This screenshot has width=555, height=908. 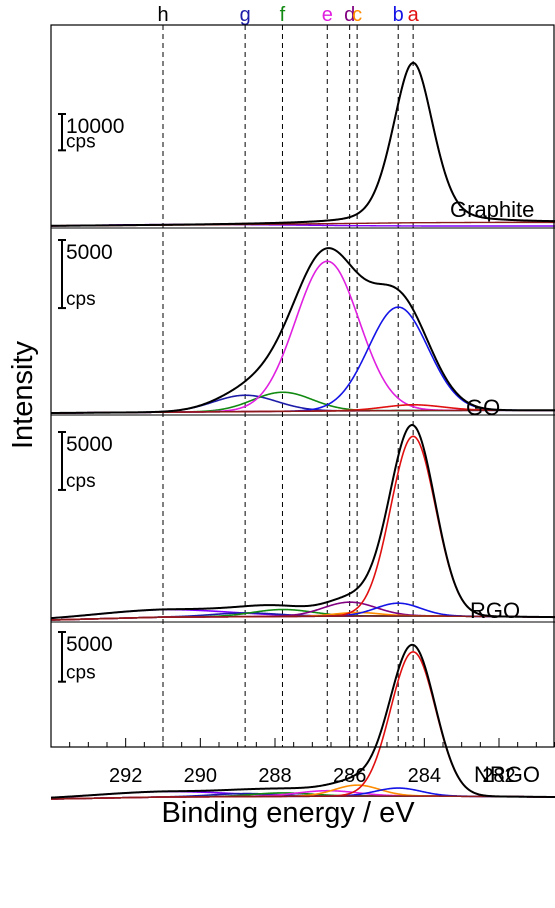 What do you see at coordinates (349, 776) in the screenshot?
I see `x-tick-label-286: 286` at bounding box center [349, 776].